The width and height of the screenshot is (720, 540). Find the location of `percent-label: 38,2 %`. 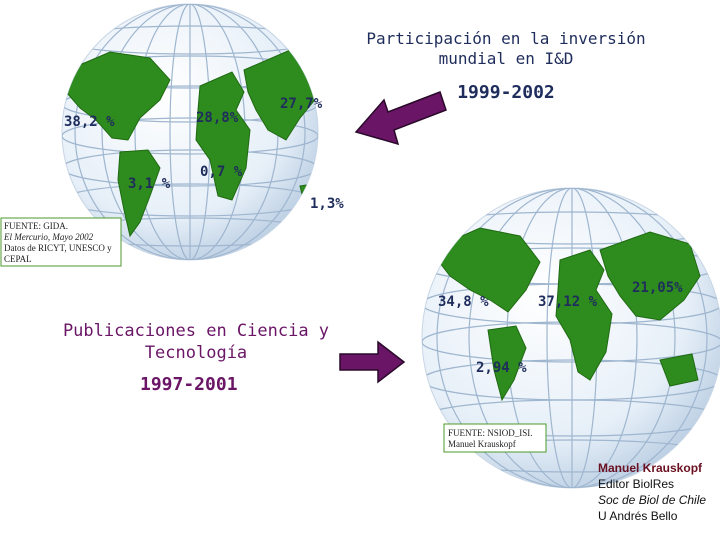

percent-label: 38,2 % is located at coordinates (89, 122).